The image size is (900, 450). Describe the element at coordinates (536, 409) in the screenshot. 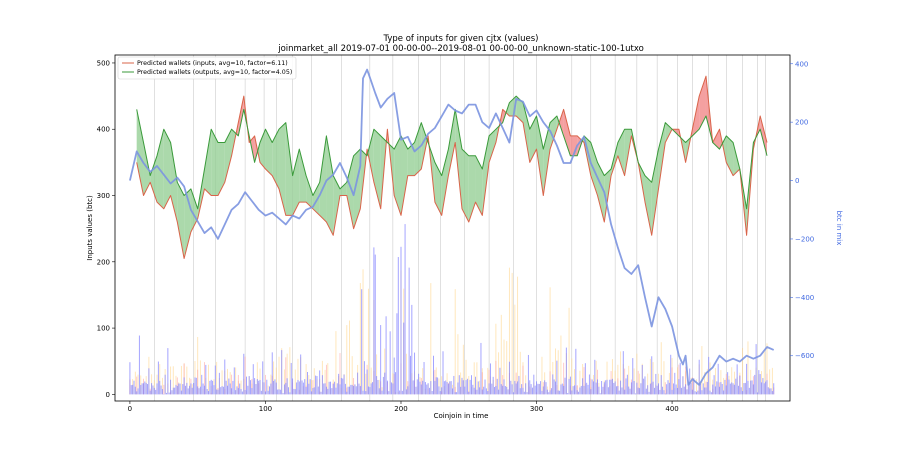

I see `x-tick-label-300: 300` at that location.